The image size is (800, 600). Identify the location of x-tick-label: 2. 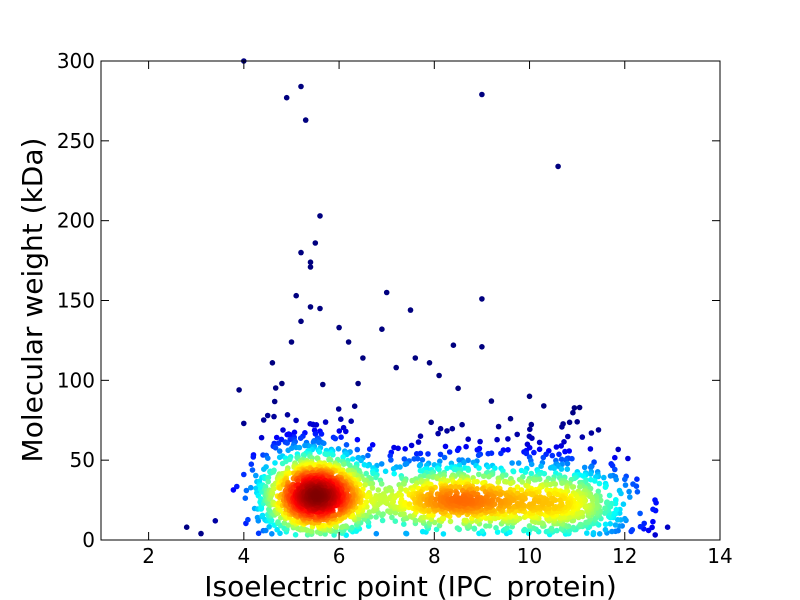
(148, 556).